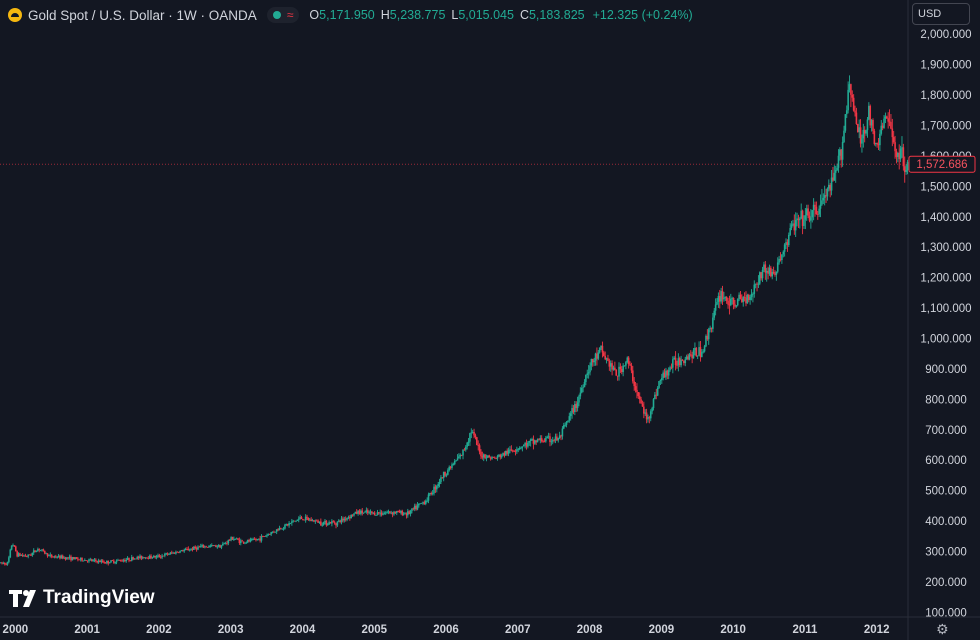 Image resolution: width=980 pixels, height=640 pixels. I want to click on symbol-title: Gold Spot / U.S. Dollar · 1W · OANDA, so click(142, 15).